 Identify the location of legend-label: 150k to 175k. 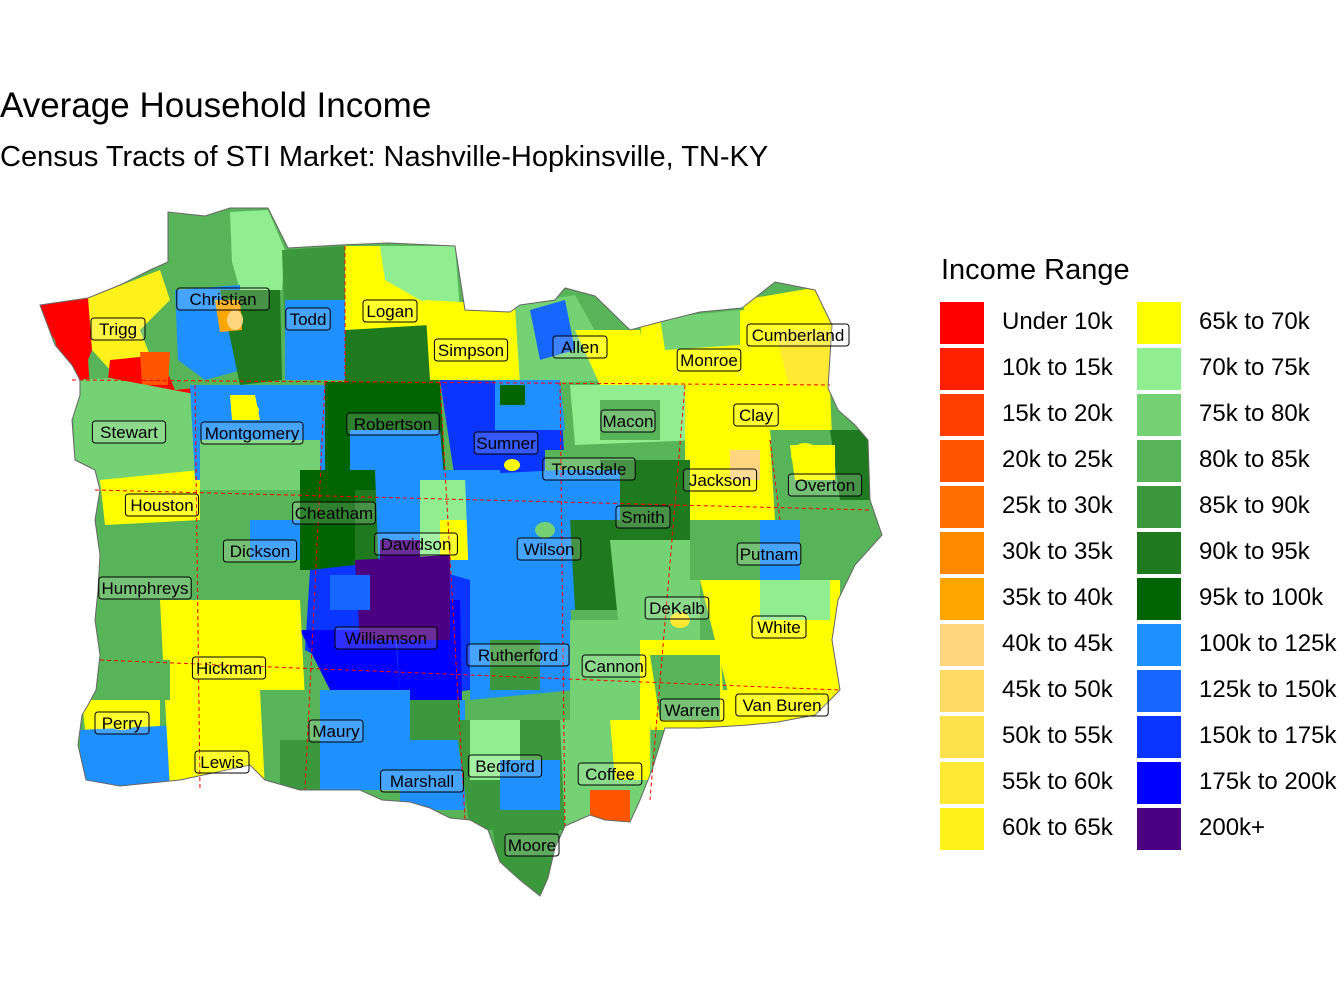
(1268, 735).